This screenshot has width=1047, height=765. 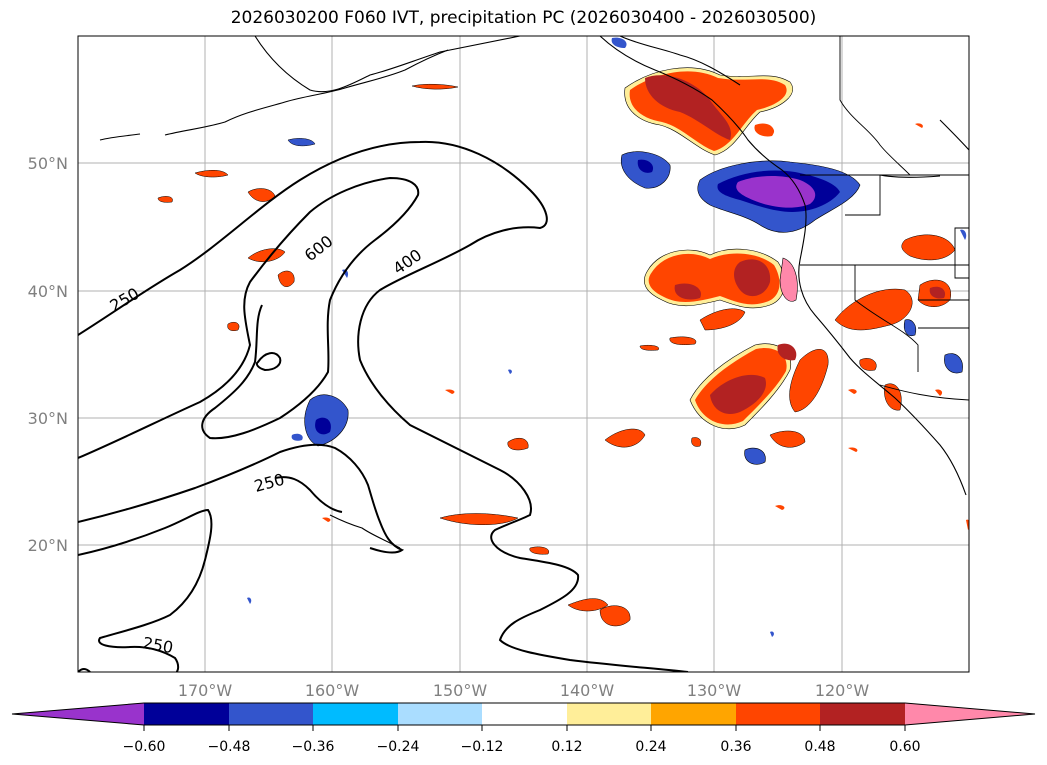 I want to click on colorbar-tick-label: −0.36, so click(x=313, y=747).